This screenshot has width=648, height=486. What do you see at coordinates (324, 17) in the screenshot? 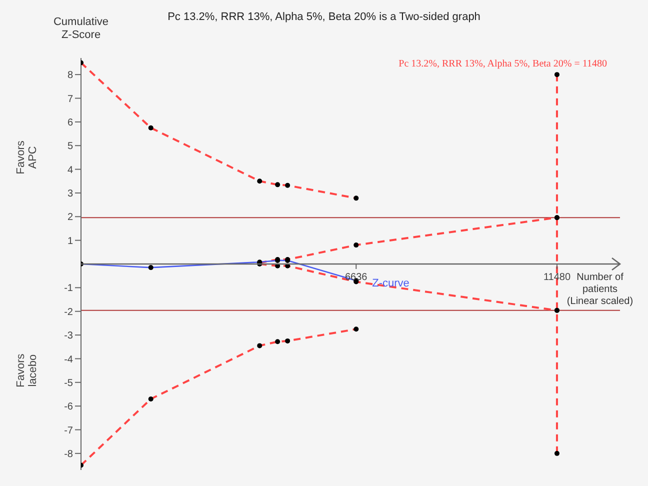
I see `chart-title: Pc 13.2%, RRR 13%, Alpha 5%, Beta 20% is a Two-sided graph` at bounding box center [324, 17].